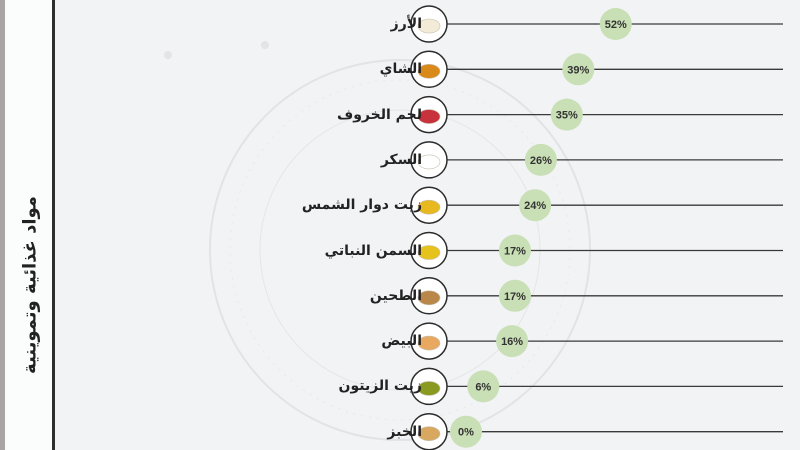 The width and height of the screenshot is (800, 450). What do you see at coordinates (429, 207) in the screenshot?
I see `sunflower-oil-icon` at bounding box center [429, 207].